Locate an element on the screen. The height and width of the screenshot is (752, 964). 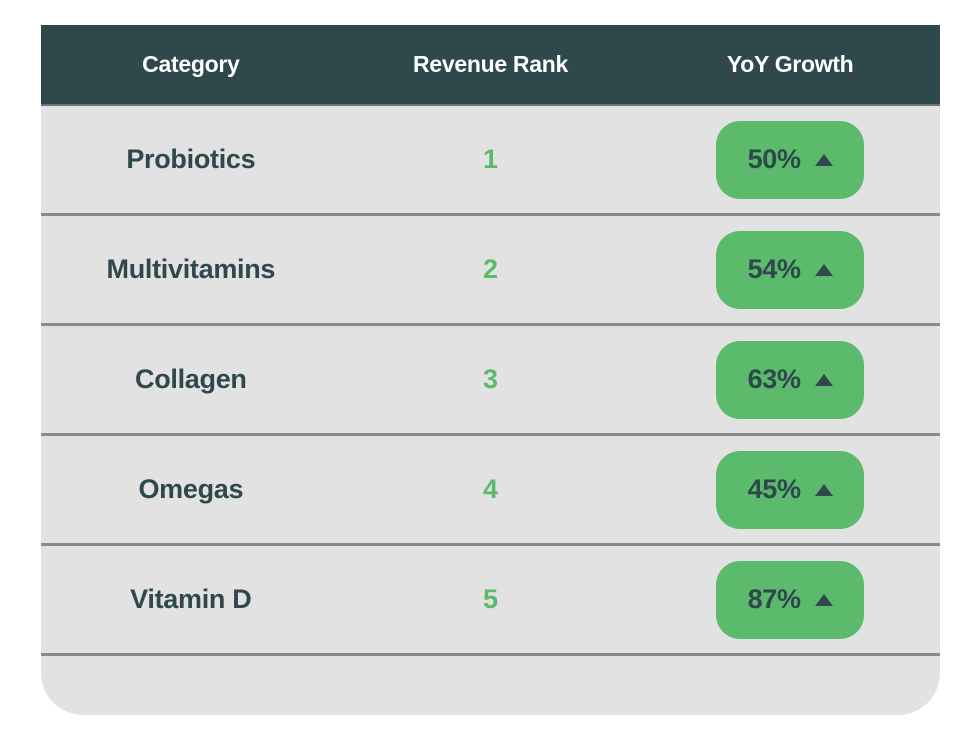
category-cell: Probiotics is located at coordinates (191, 159).